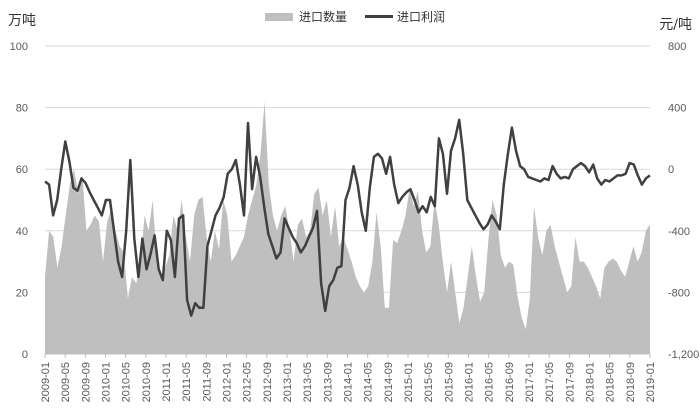  Describe the element at coordinates (677, 47) in the screenshot. I see `right-tick-label: 800` at that location.